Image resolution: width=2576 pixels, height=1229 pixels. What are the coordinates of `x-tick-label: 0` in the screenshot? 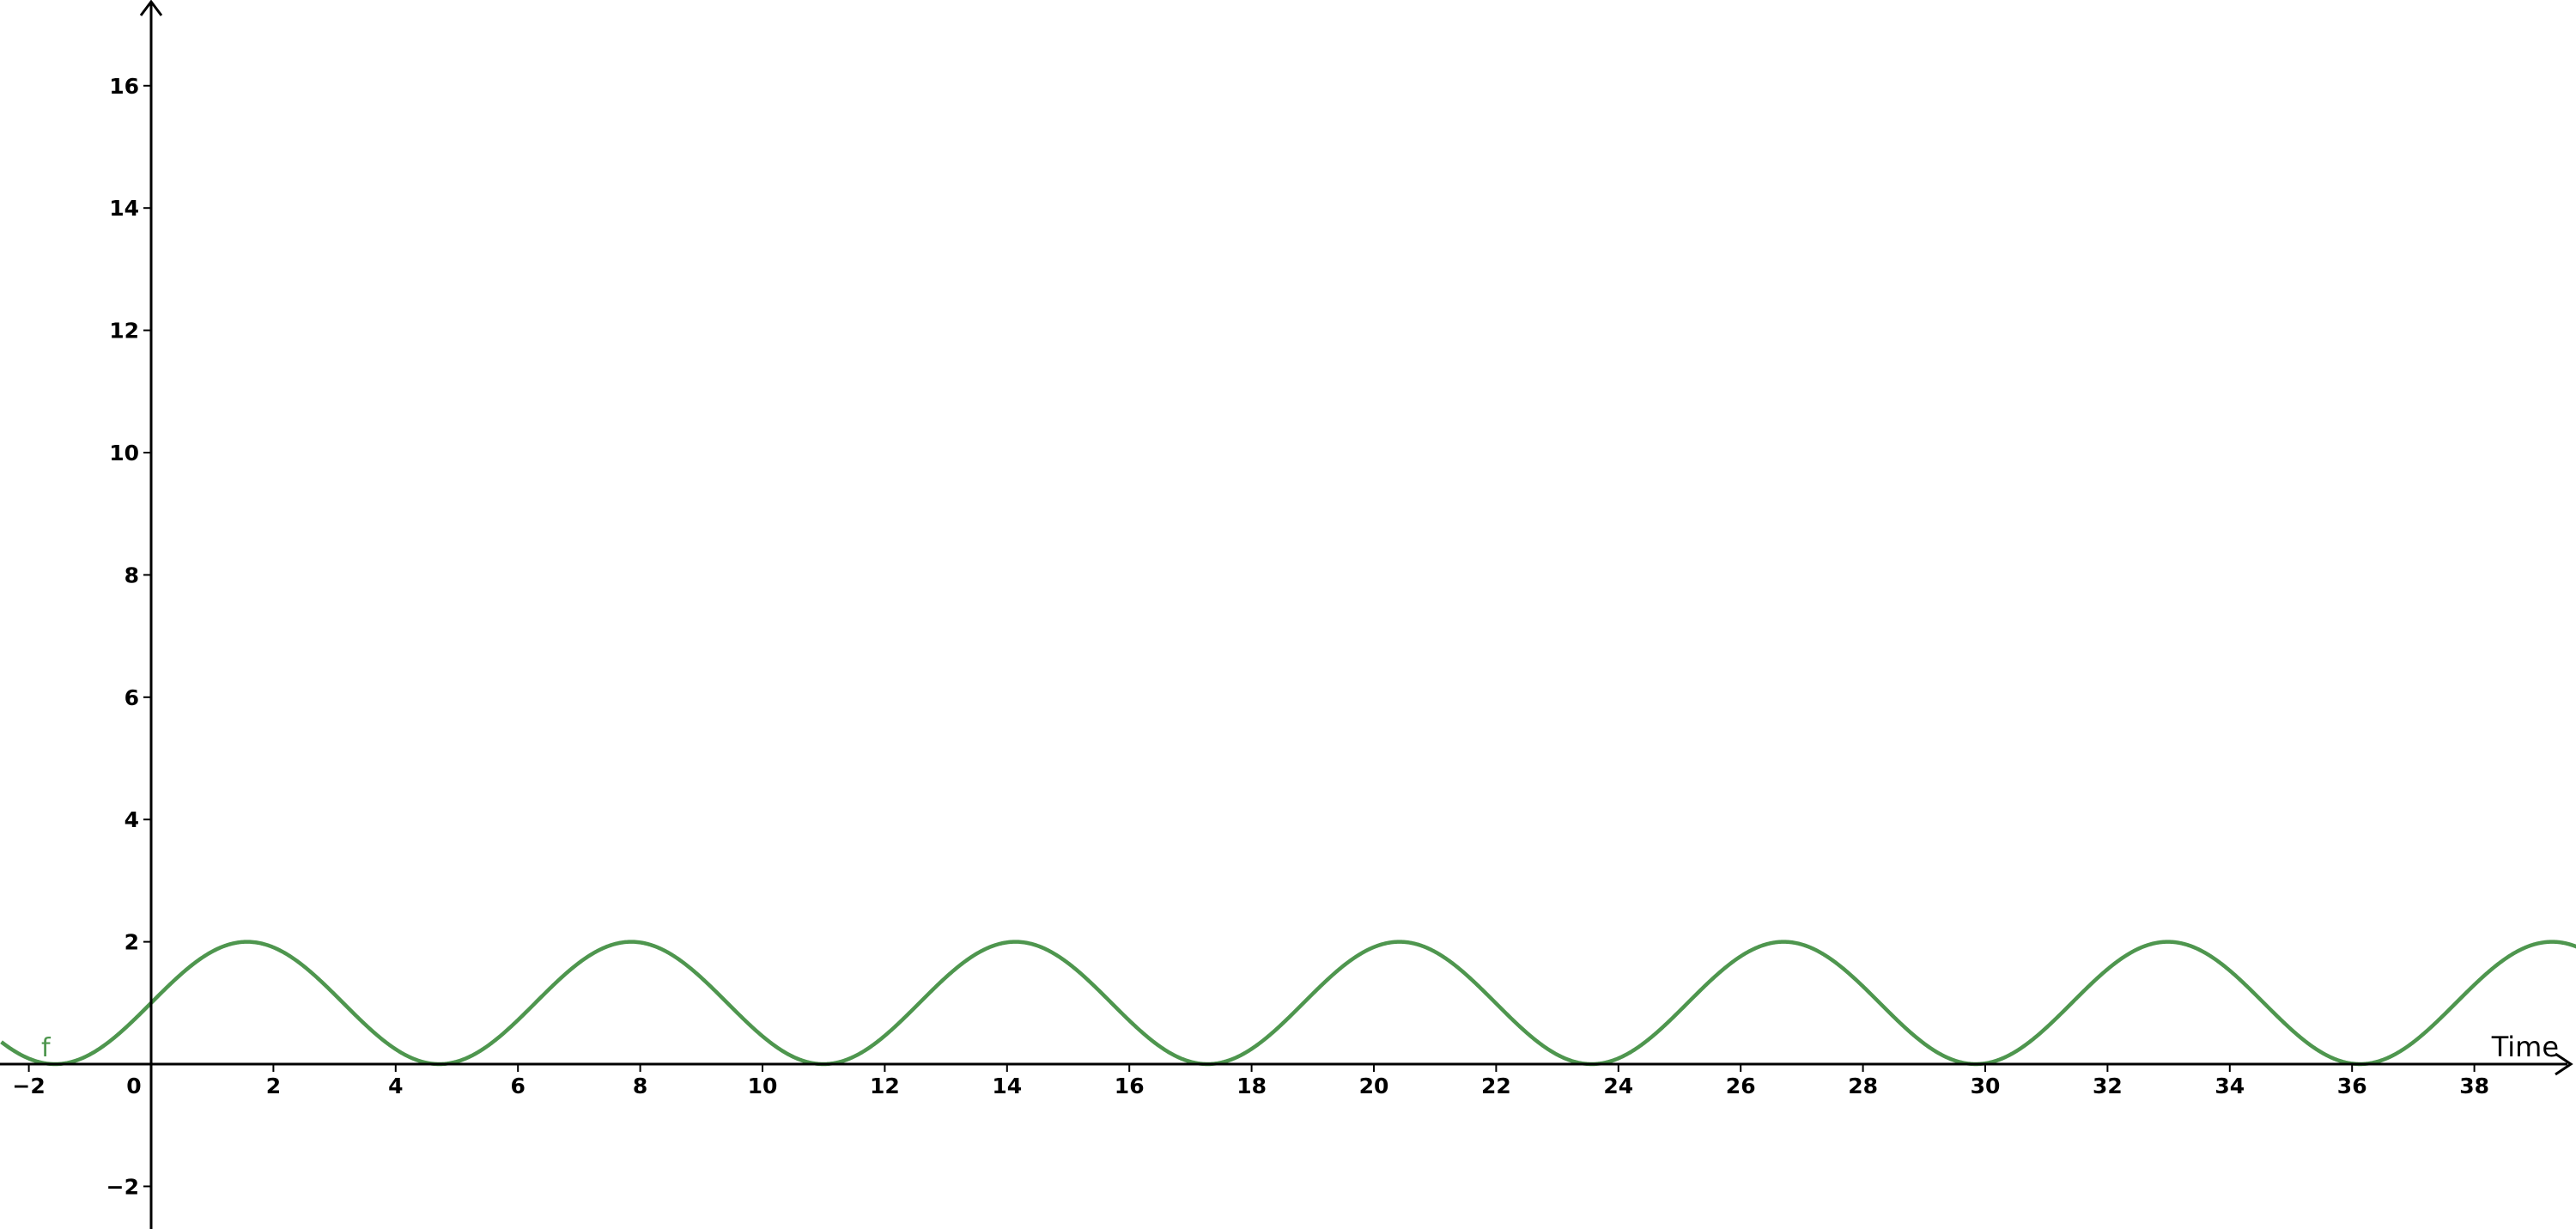 It's located at (133, 1086).